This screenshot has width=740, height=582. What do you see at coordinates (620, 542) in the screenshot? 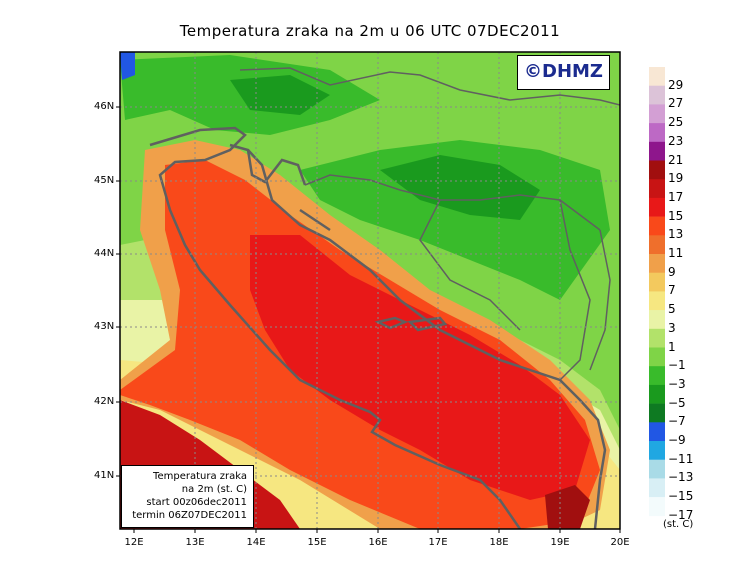
I see `lon-label-20e: 20E` at bounding box center [620, 542].